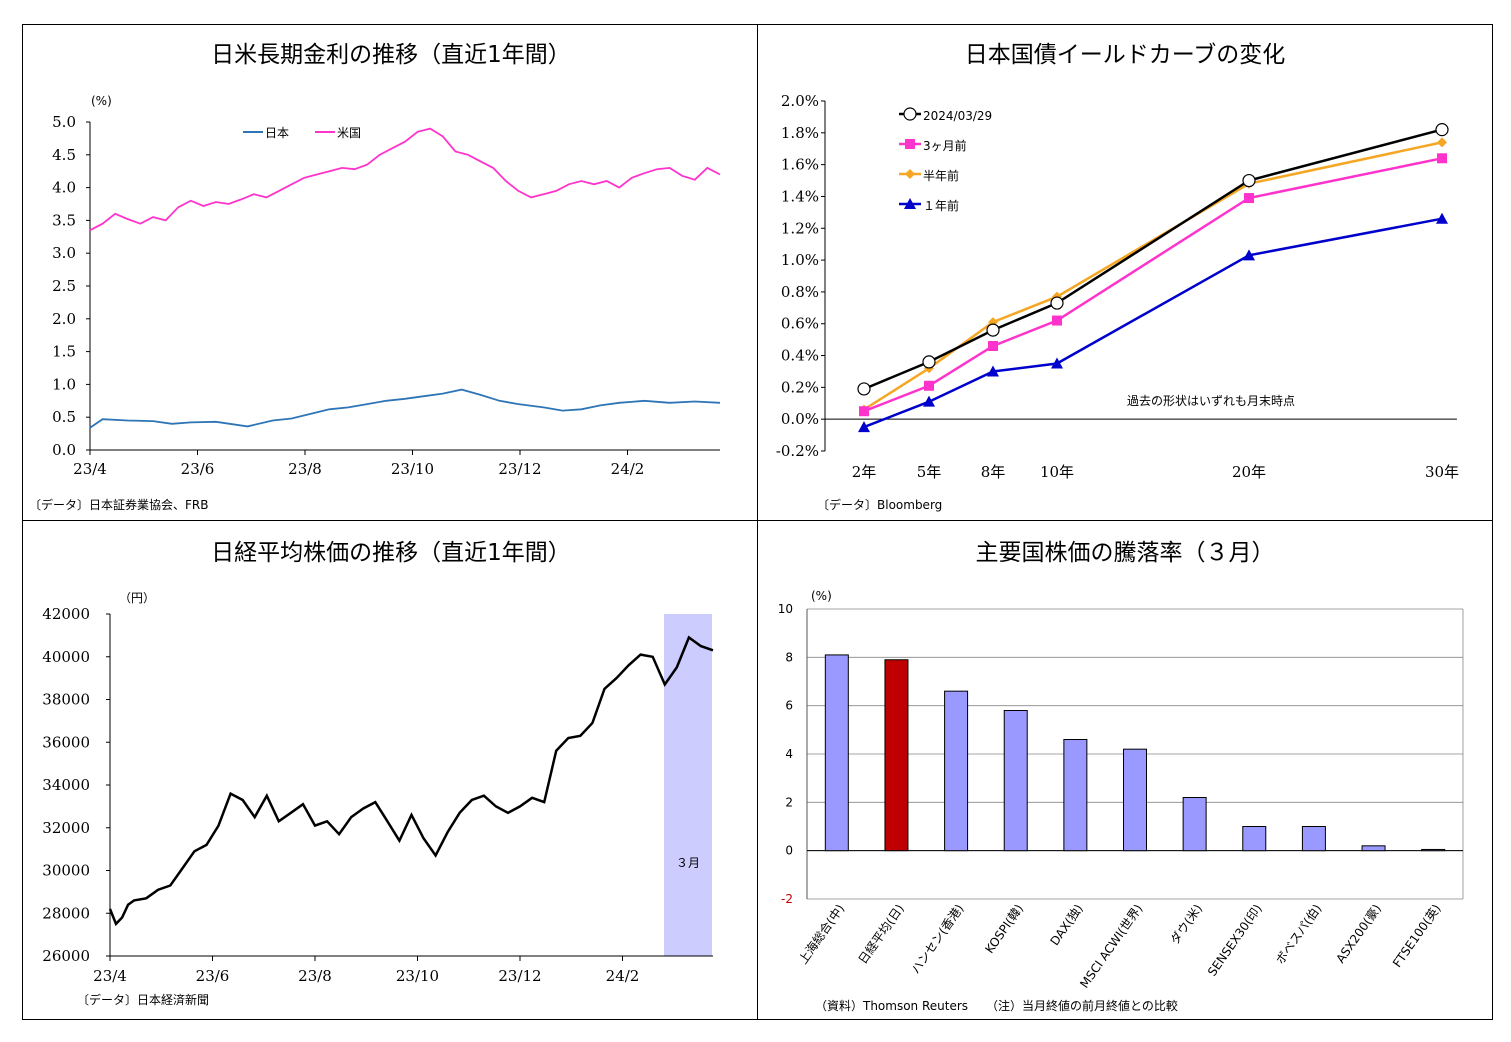  Describe the element at coordinates (405, 179) in the screenshot. I see `series-line-us` at that location.